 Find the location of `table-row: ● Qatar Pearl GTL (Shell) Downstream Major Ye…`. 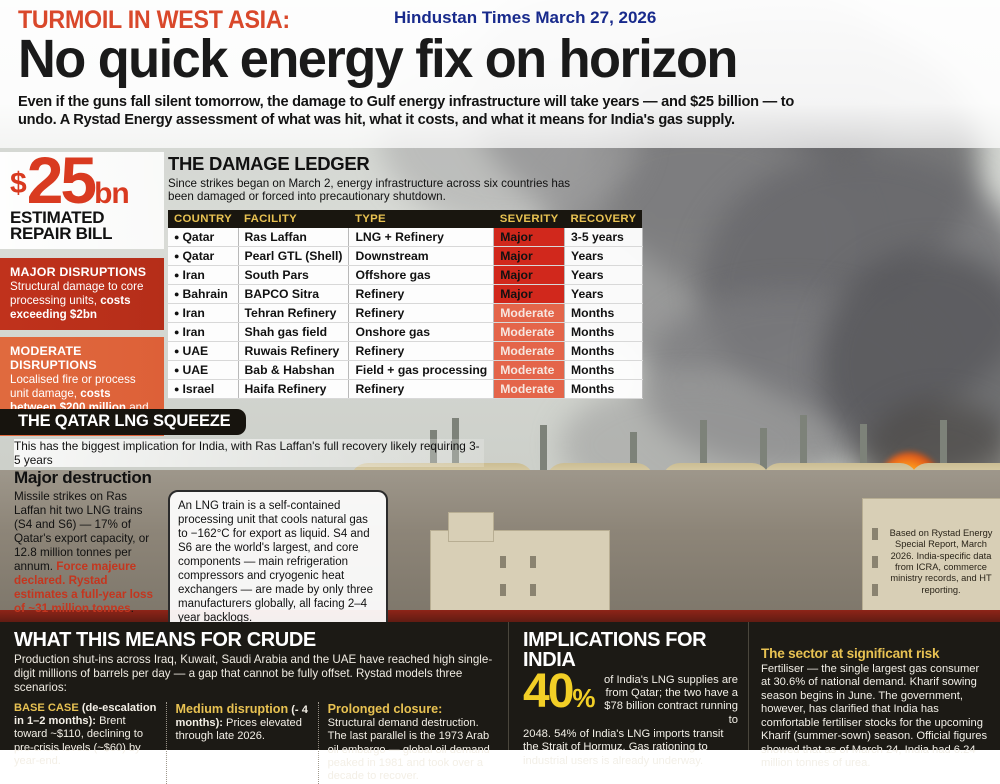

table-row: ● Qatar Pearl GTL (Shell) Downstream Major Ye… is located at coordinates (405, 256).